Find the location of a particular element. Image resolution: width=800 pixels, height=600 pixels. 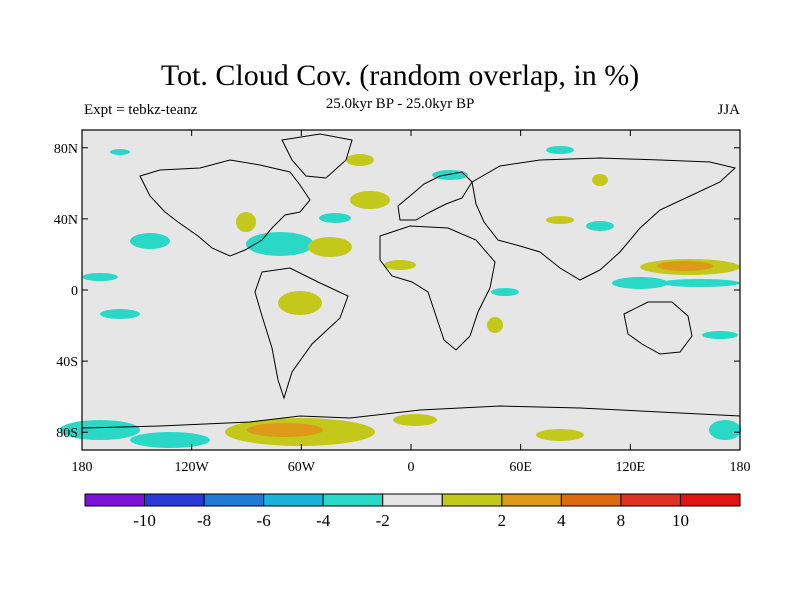

lat-tick-label: 80S is located at coordinates (67, 433).